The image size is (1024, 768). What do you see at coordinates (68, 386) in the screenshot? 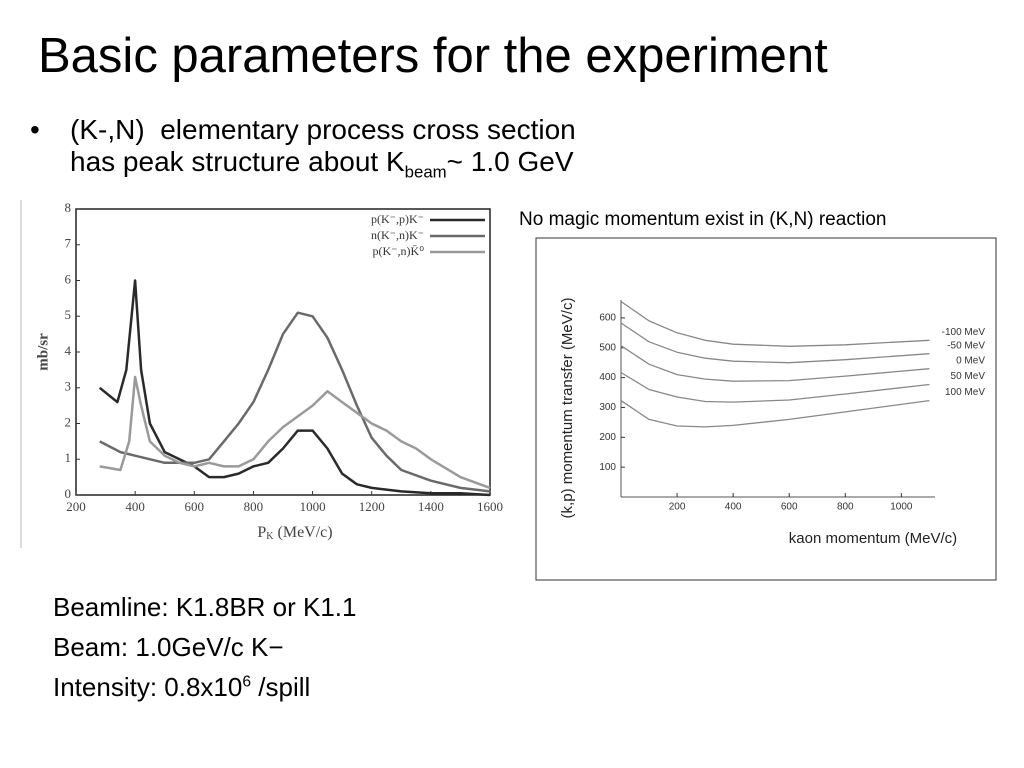
I see `y-tick-label: 3` at bounding box center [68, 386].